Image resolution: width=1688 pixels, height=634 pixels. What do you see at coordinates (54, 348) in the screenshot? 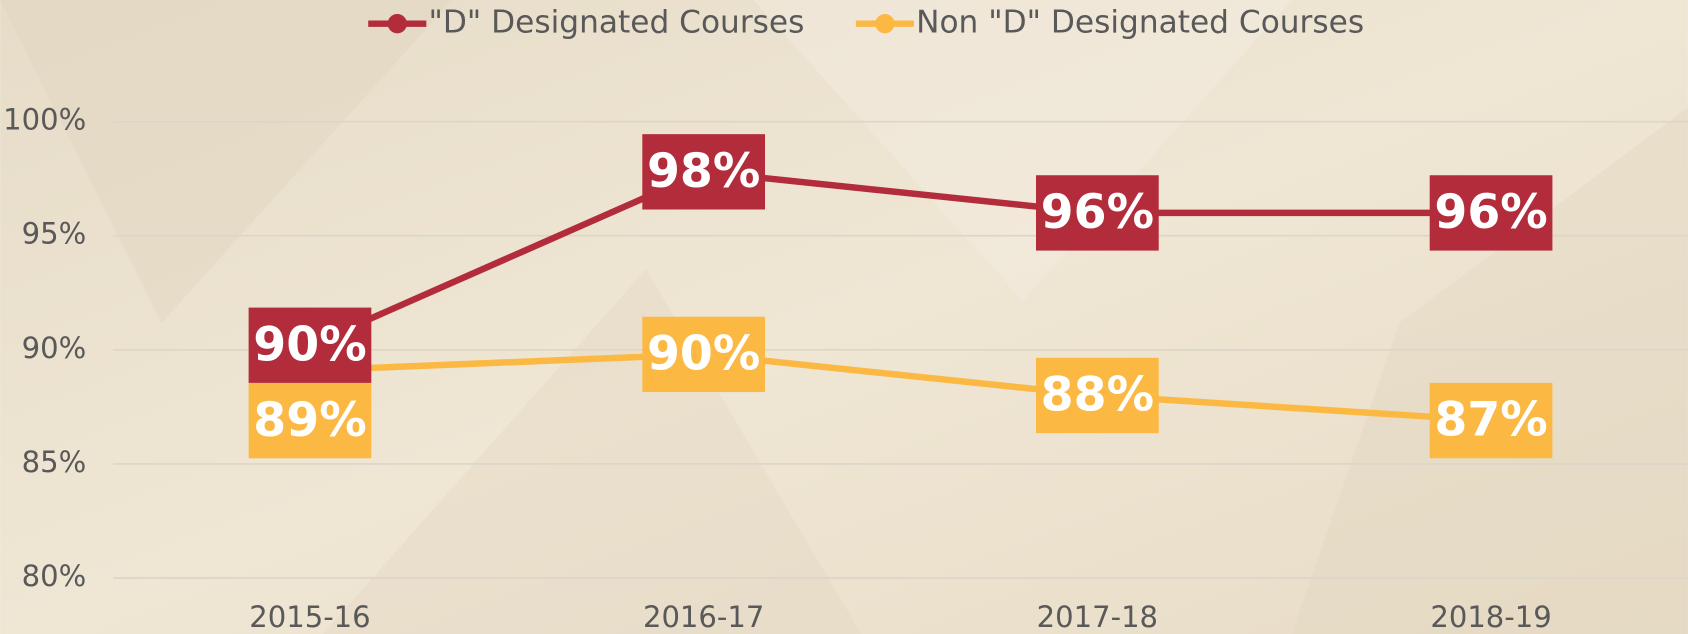
I see `y-tick-label: 90%` at bounding box center [54, 348].